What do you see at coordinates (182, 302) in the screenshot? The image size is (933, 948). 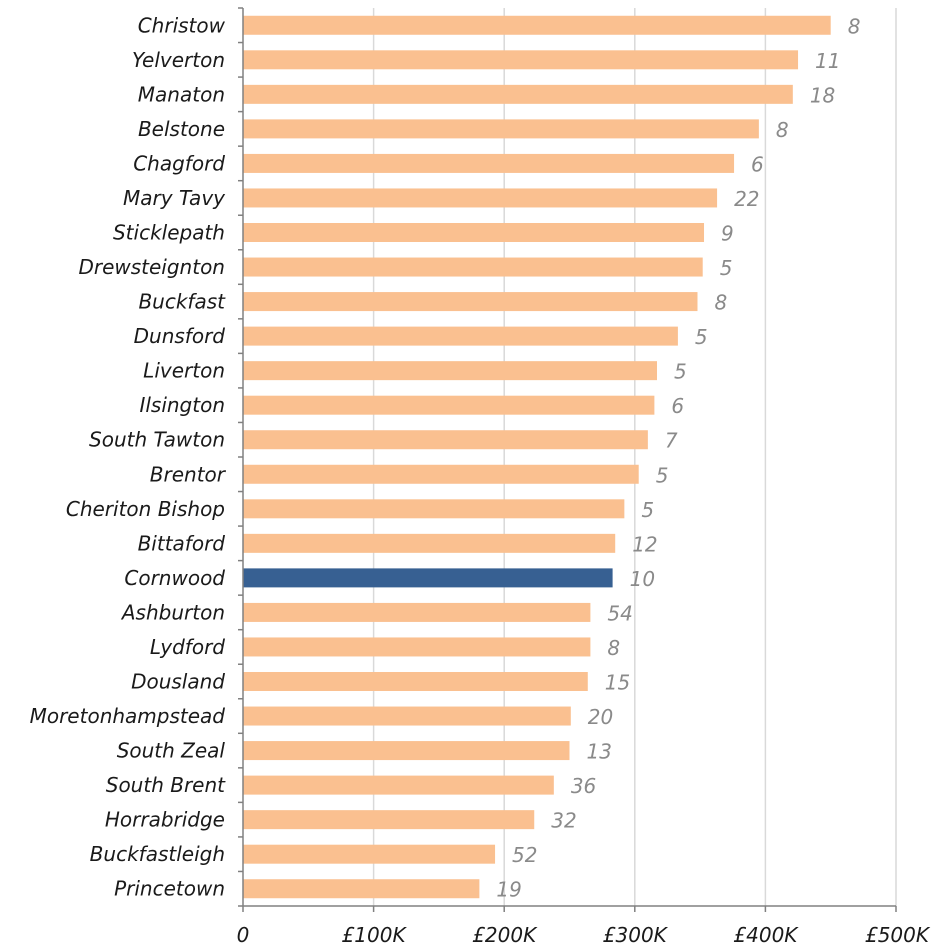 I see `category-label: Buckfast` at bounding box center [182, 302].